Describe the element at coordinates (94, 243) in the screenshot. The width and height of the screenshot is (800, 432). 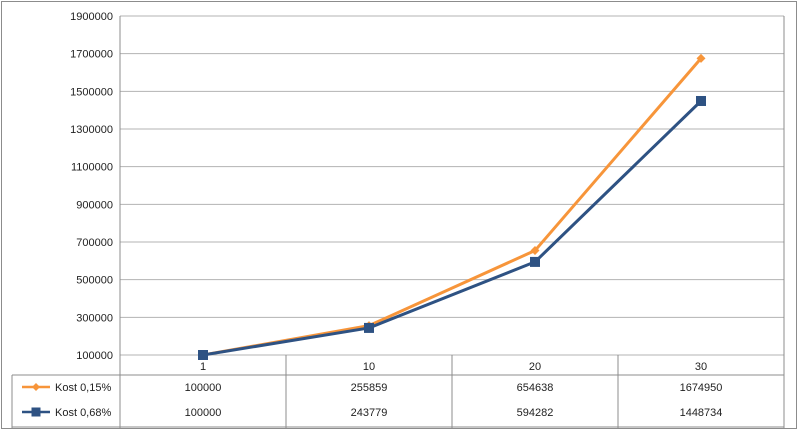
I see `y-tick-label: 700000` at that location.